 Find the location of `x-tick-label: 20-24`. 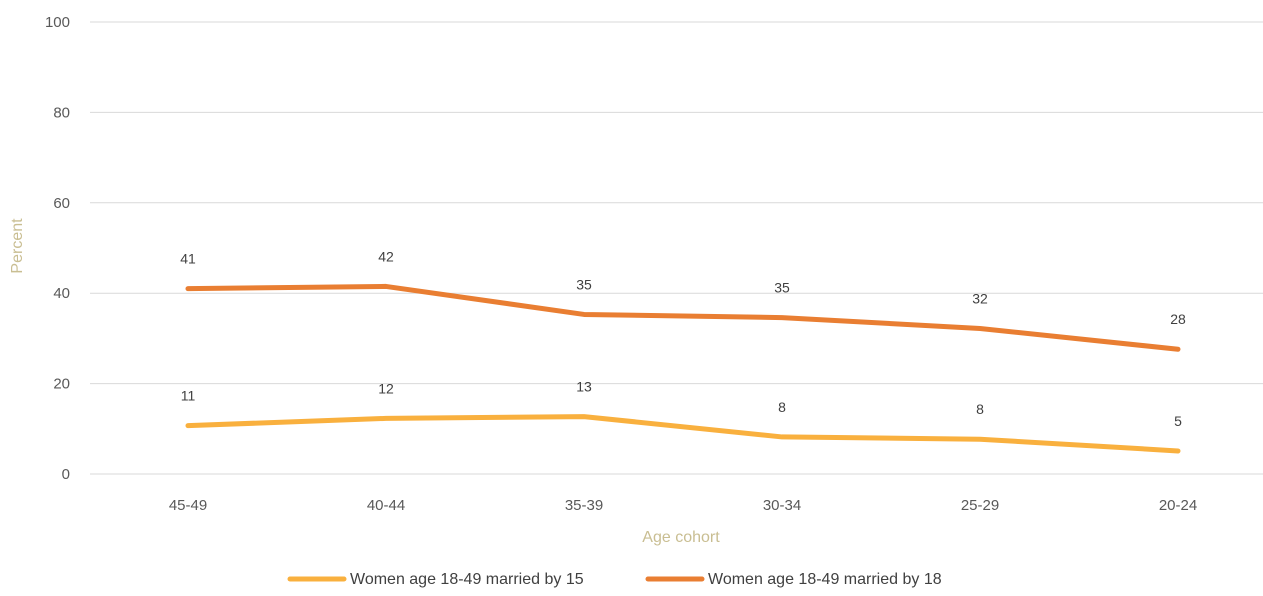

x-tick-label: 20-24 is located at coordinates (1178, 505).